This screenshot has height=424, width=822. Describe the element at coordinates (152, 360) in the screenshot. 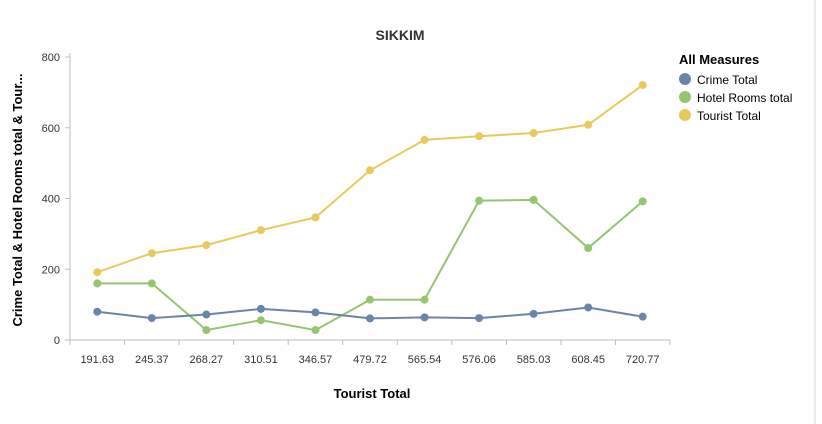

I see `x-tick-label: 245.37` at that location.